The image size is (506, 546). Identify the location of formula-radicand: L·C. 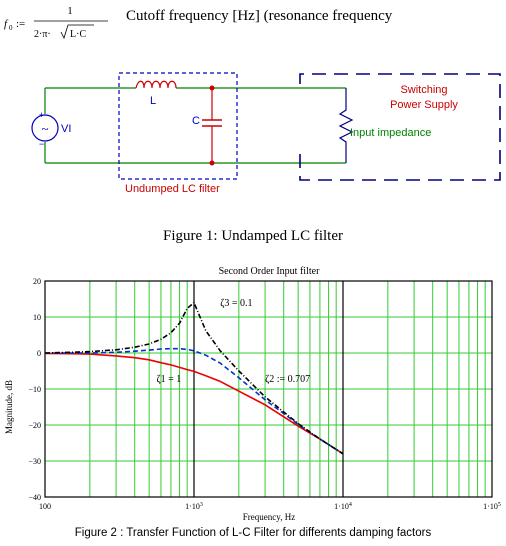
(78, 34).